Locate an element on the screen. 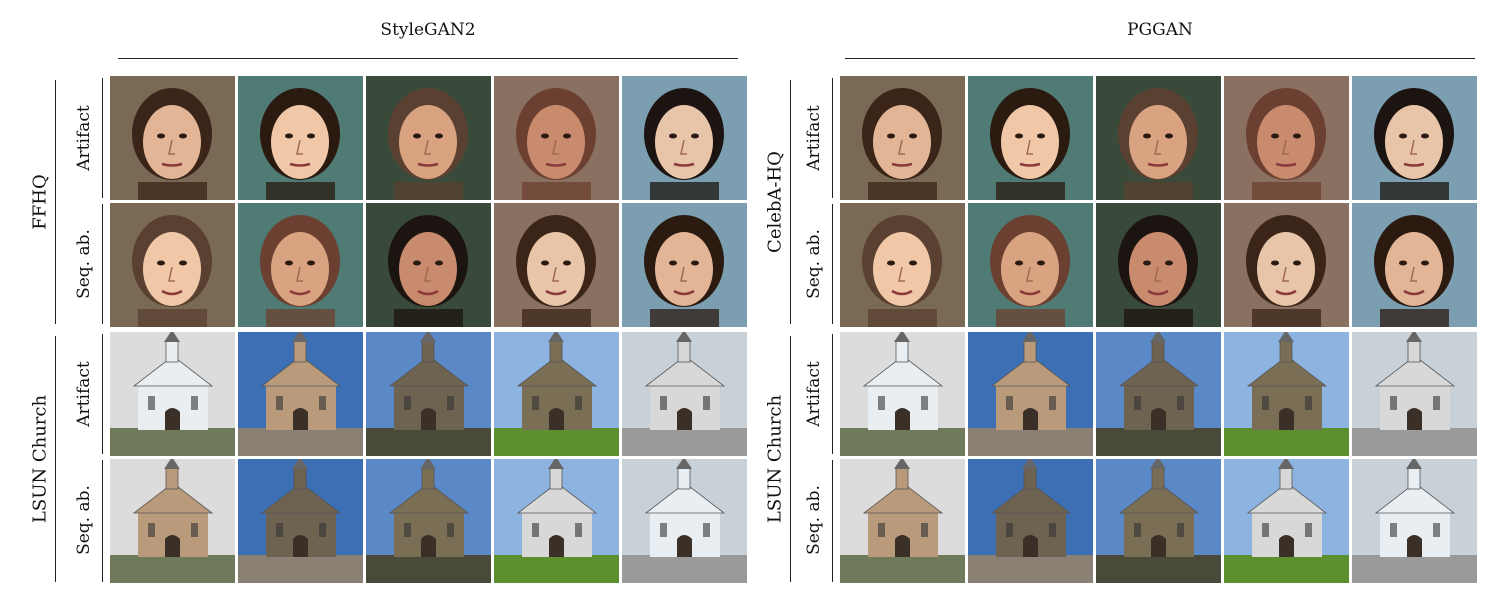 Image resolution: width=1501 pixels, height=598 pixels. title-underline-stylegan2 is located at coordinates (428, 58).